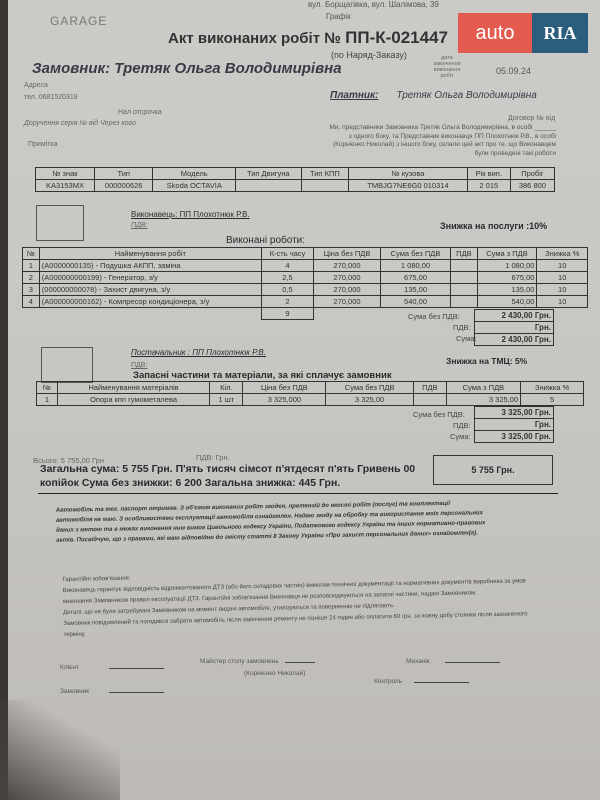  What do you see at coordinates (287, 277) in the screenshot?
I see `table-cell: 2,5` at bounding box center [287, 277].